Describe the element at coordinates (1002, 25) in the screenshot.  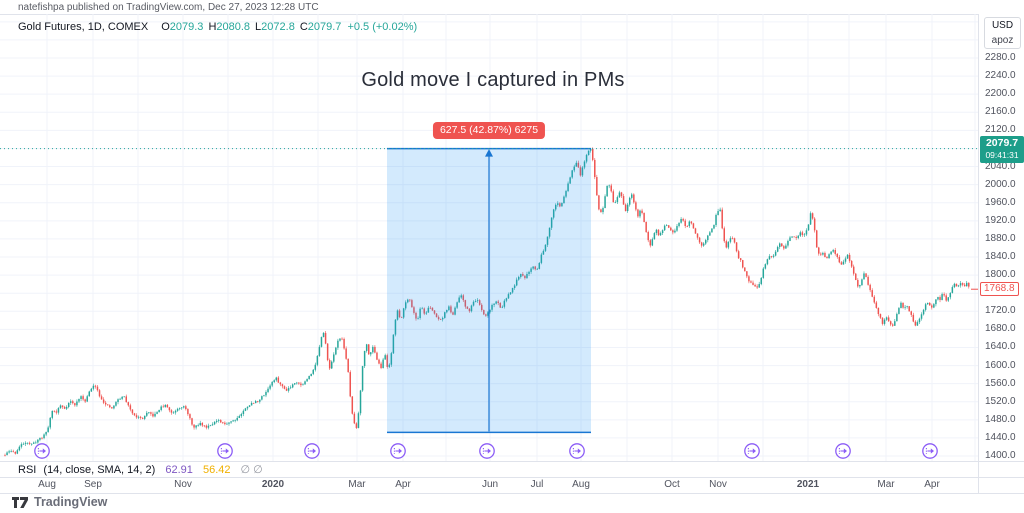
I see `currency-label: USD` at that location.